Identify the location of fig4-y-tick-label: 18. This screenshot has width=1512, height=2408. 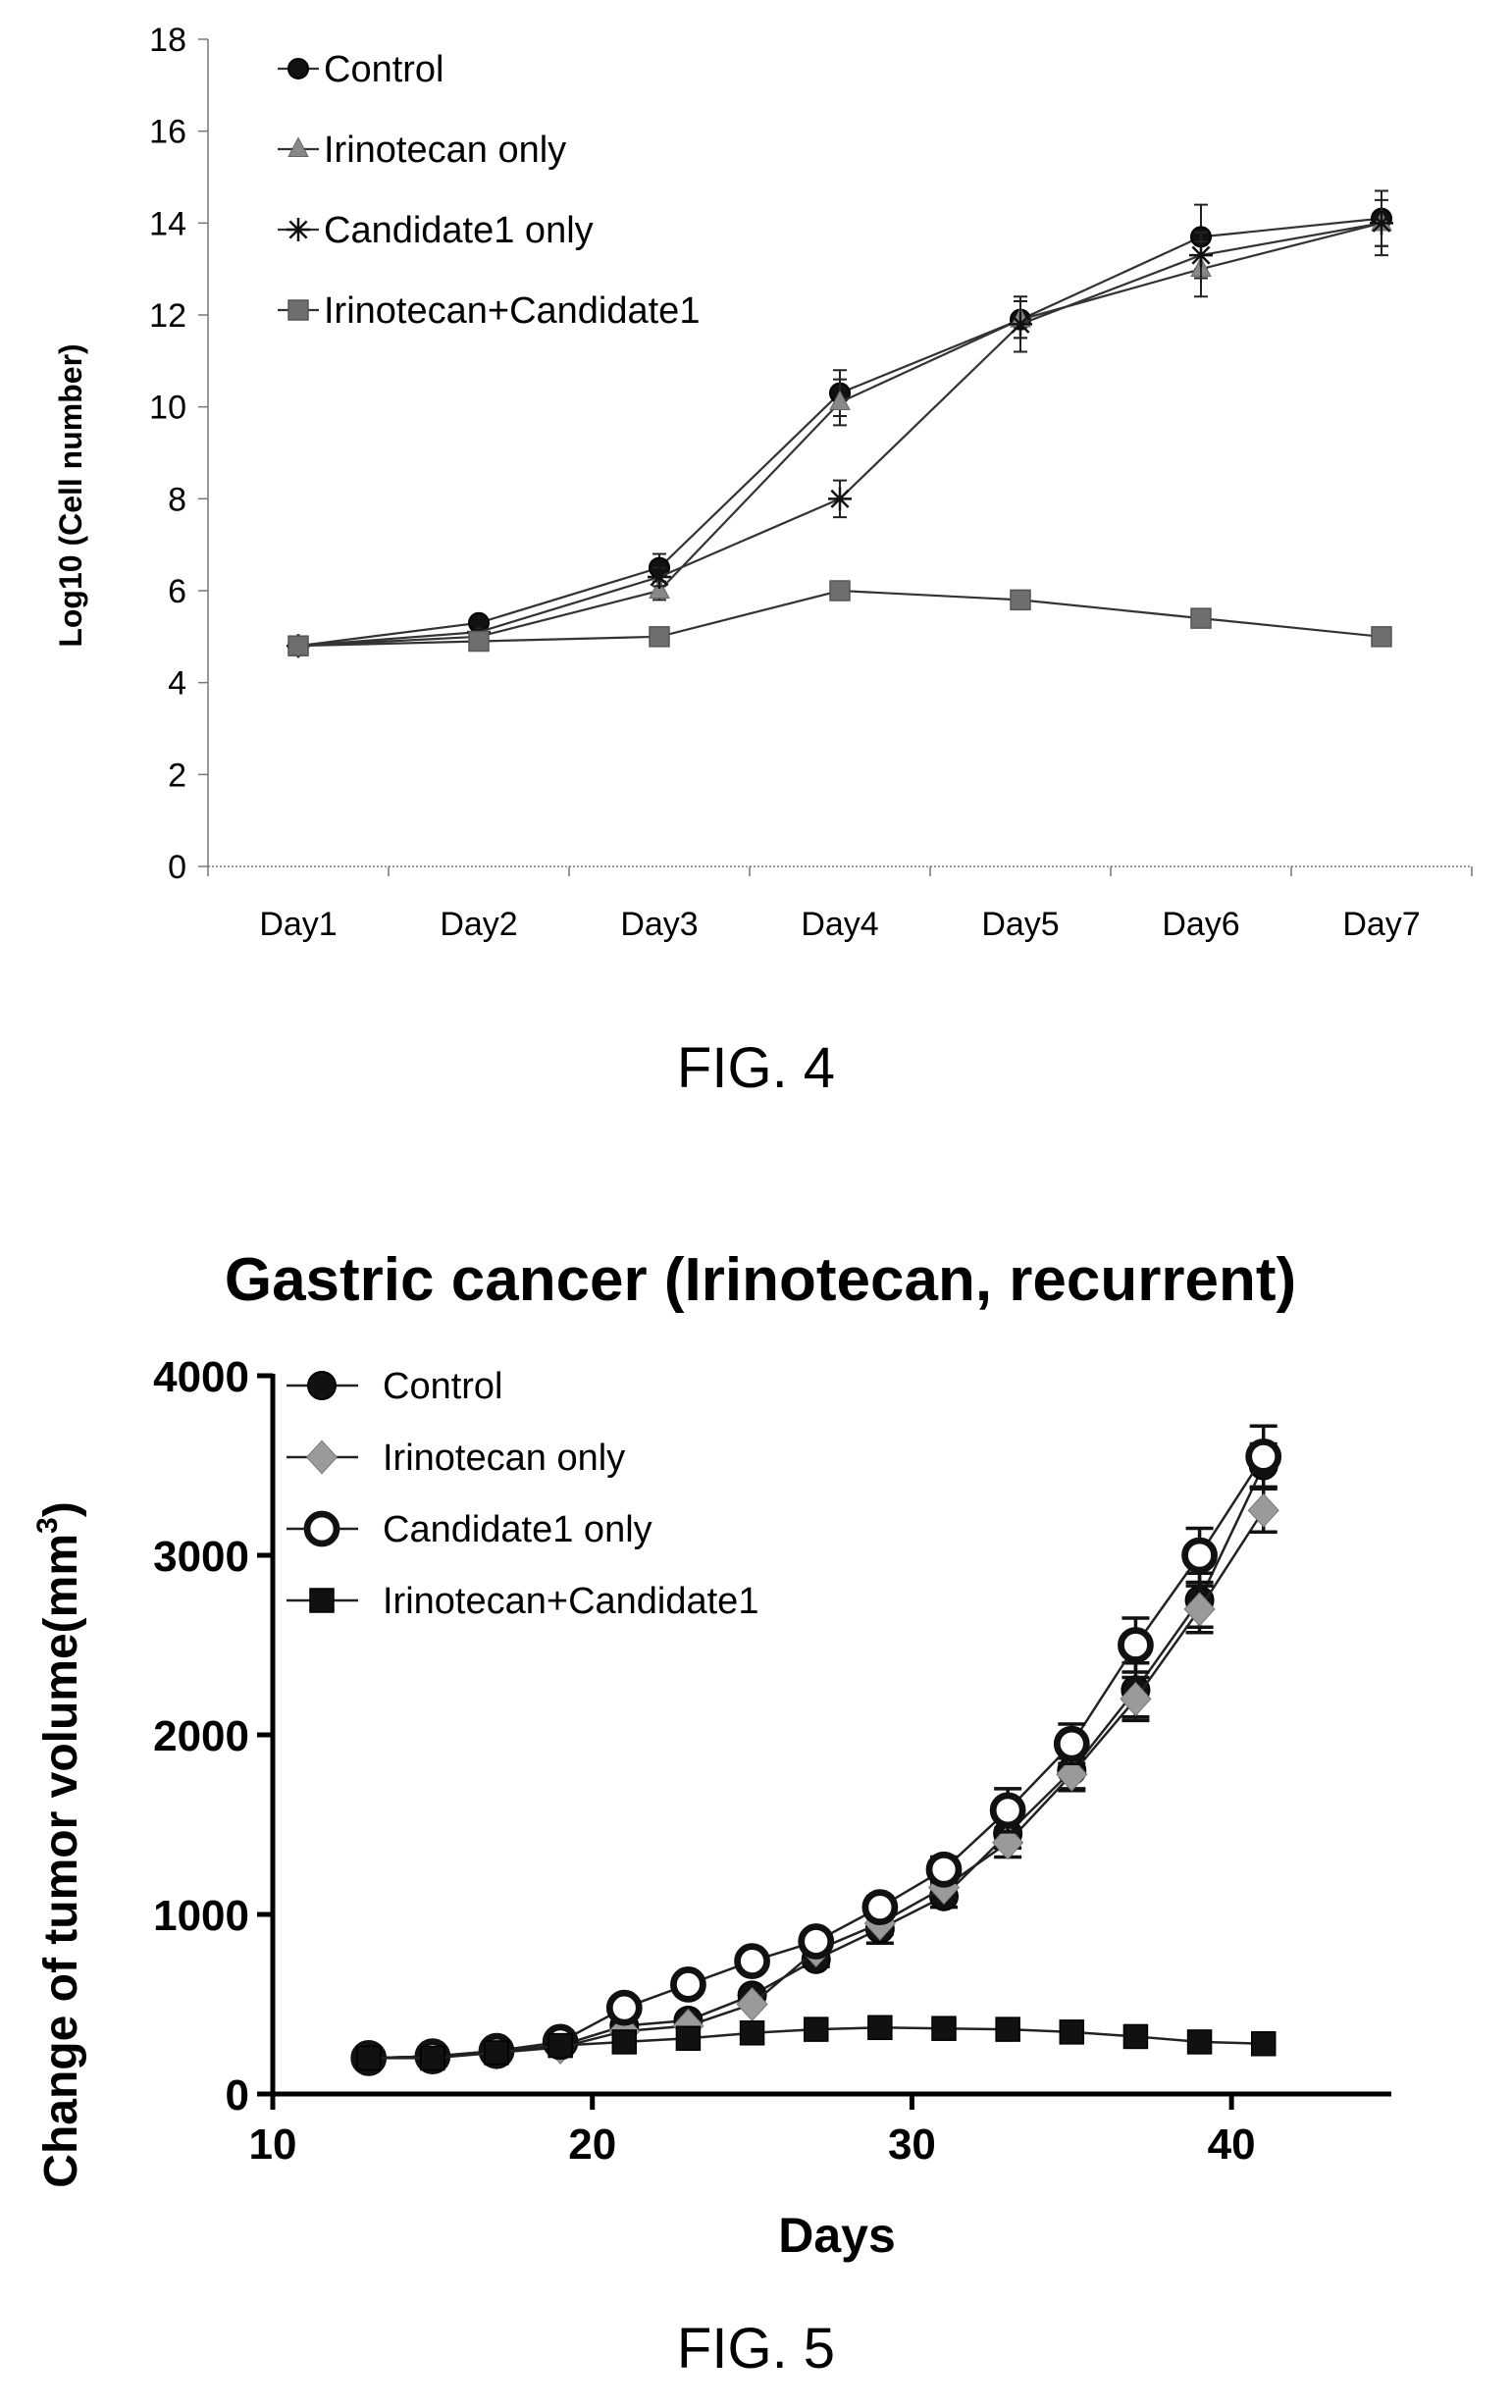
(167, 40).